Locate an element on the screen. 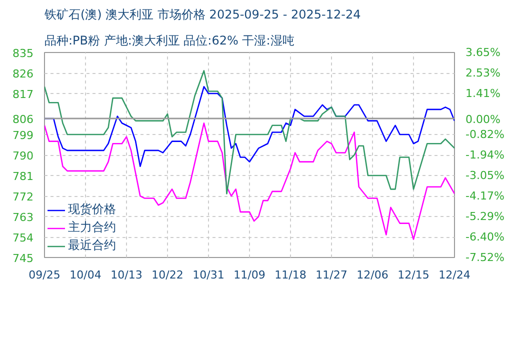 This screenshot has width=520, height=350. y-tick-label: 781 is located at coordinates (23, 176).